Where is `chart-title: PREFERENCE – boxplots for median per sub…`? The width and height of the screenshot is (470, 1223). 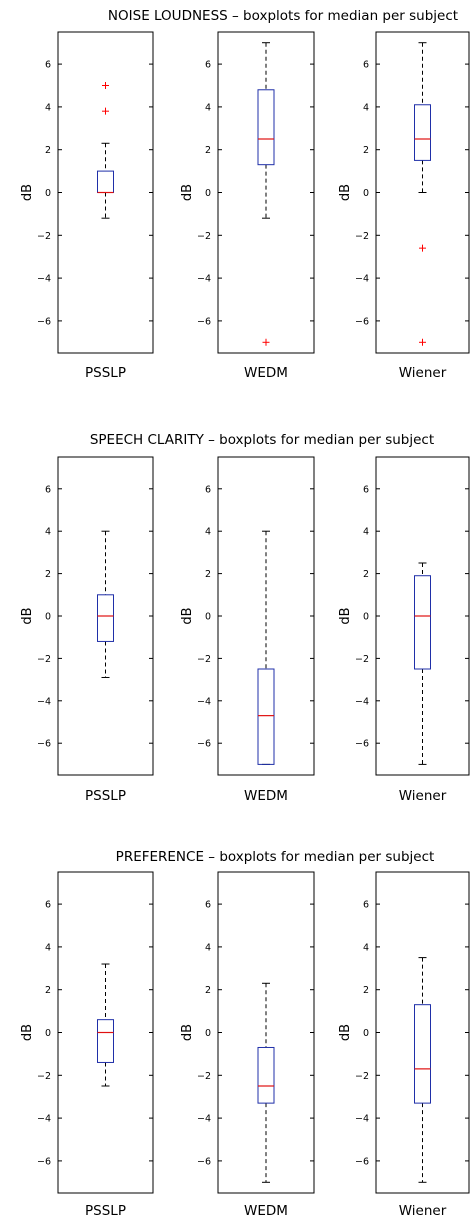
chart-title: PREFERENCE – boxplots for median per sub… is located at coordinates (275, 857).